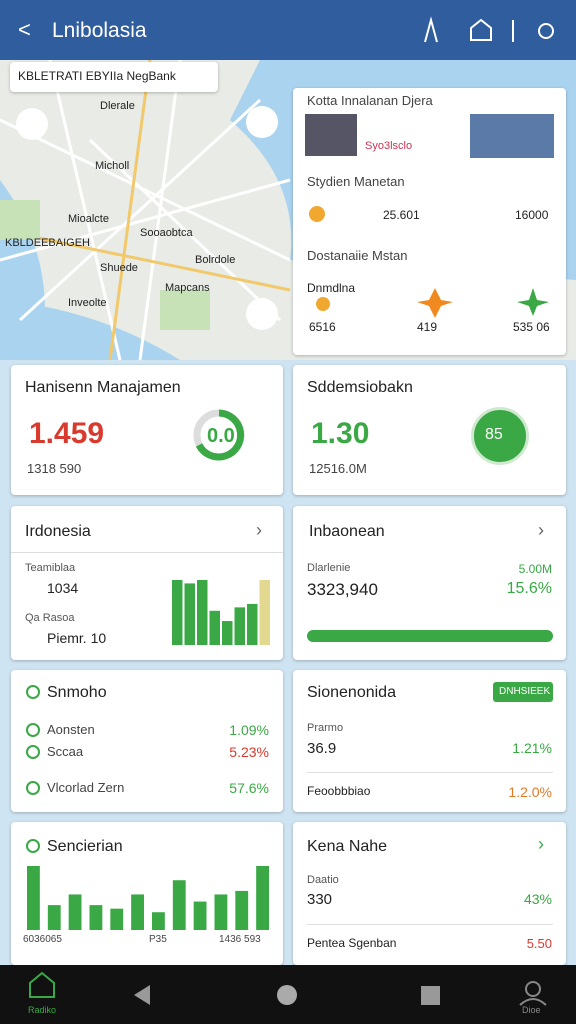  Describe the element at coordinates (42, 939) in the screenshot. I see `axis-label: 6036065` at that location.